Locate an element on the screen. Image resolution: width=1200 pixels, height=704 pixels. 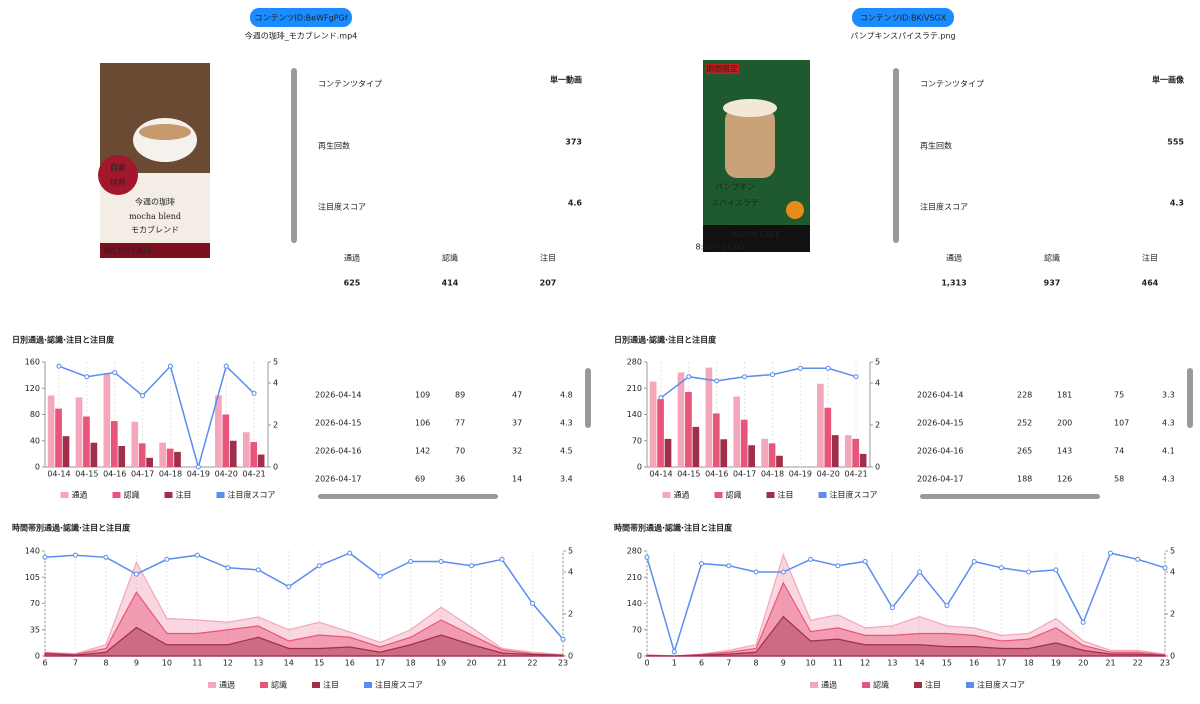
info-label: 注目度スコア is located at coordinates (944, 207).